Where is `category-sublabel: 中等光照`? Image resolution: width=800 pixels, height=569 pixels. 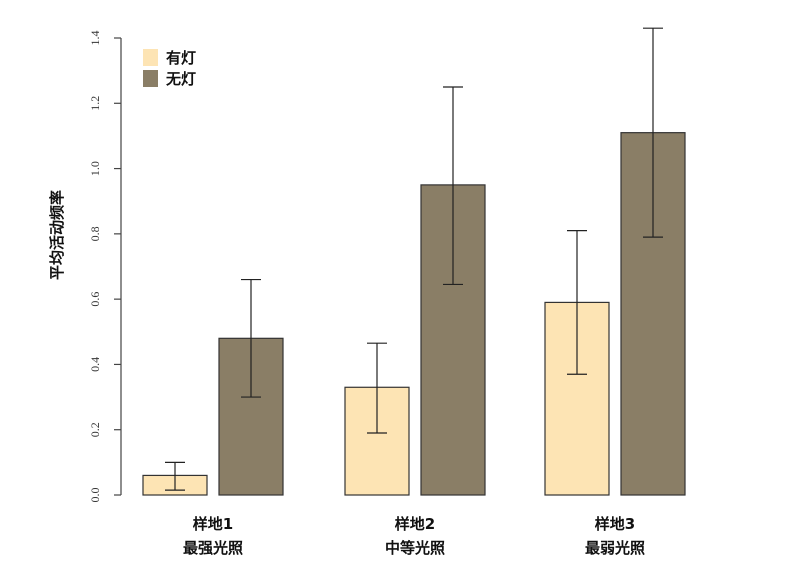
category-sublabel: 中等光照 is located at coordinates (415, 548).